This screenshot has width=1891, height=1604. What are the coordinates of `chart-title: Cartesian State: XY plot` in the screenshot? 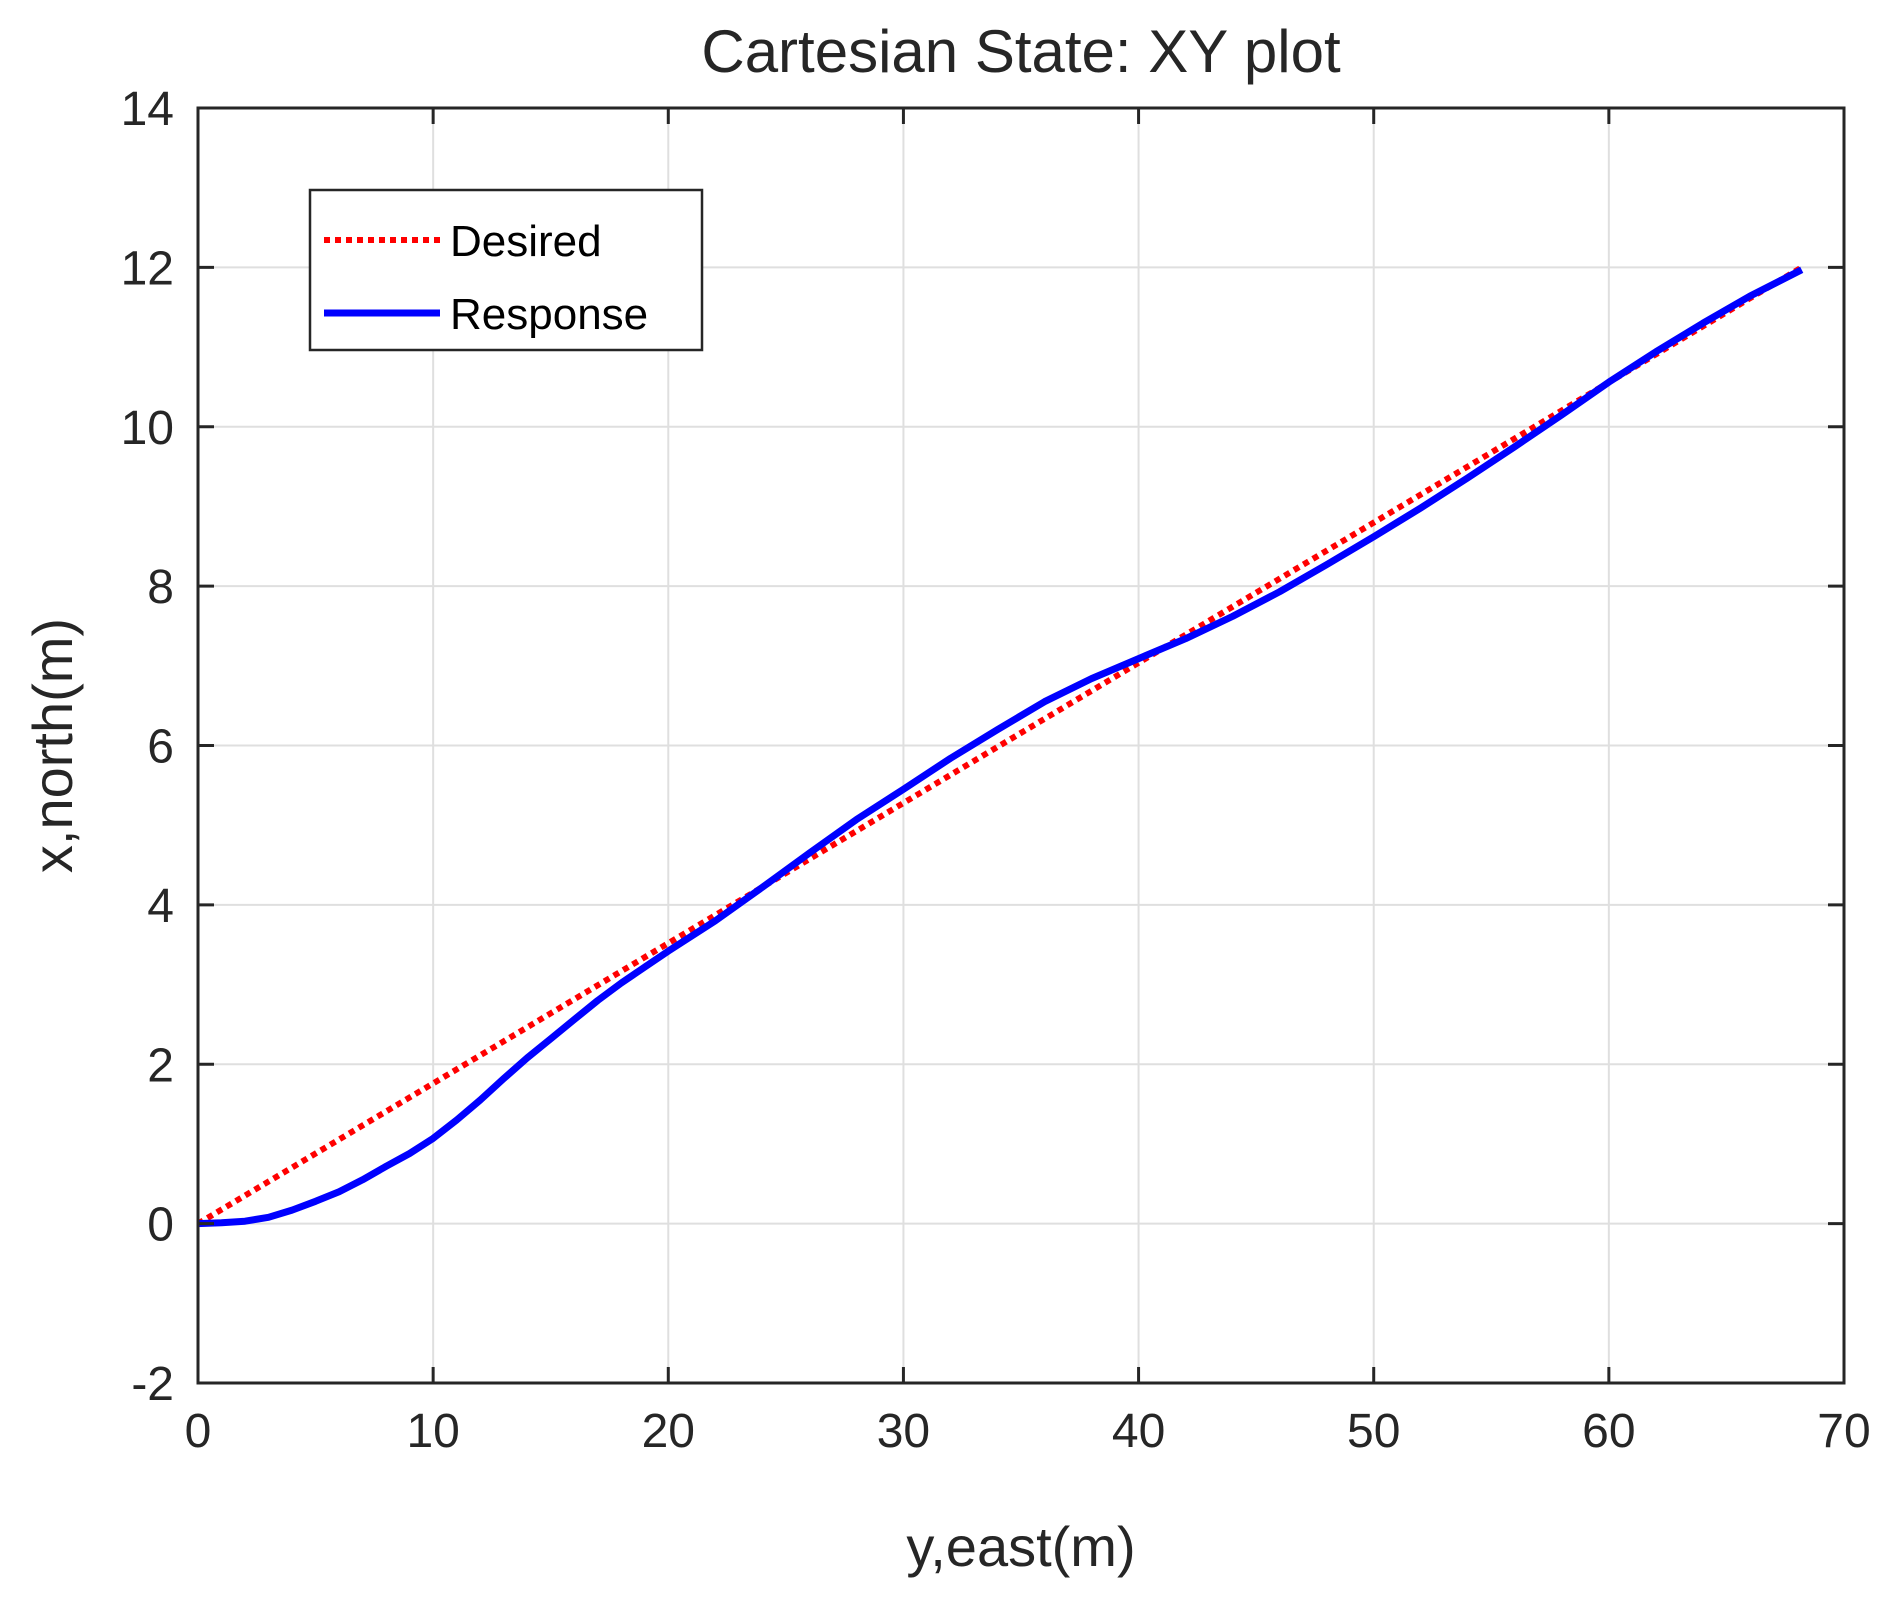 It's located at (1021, 51).